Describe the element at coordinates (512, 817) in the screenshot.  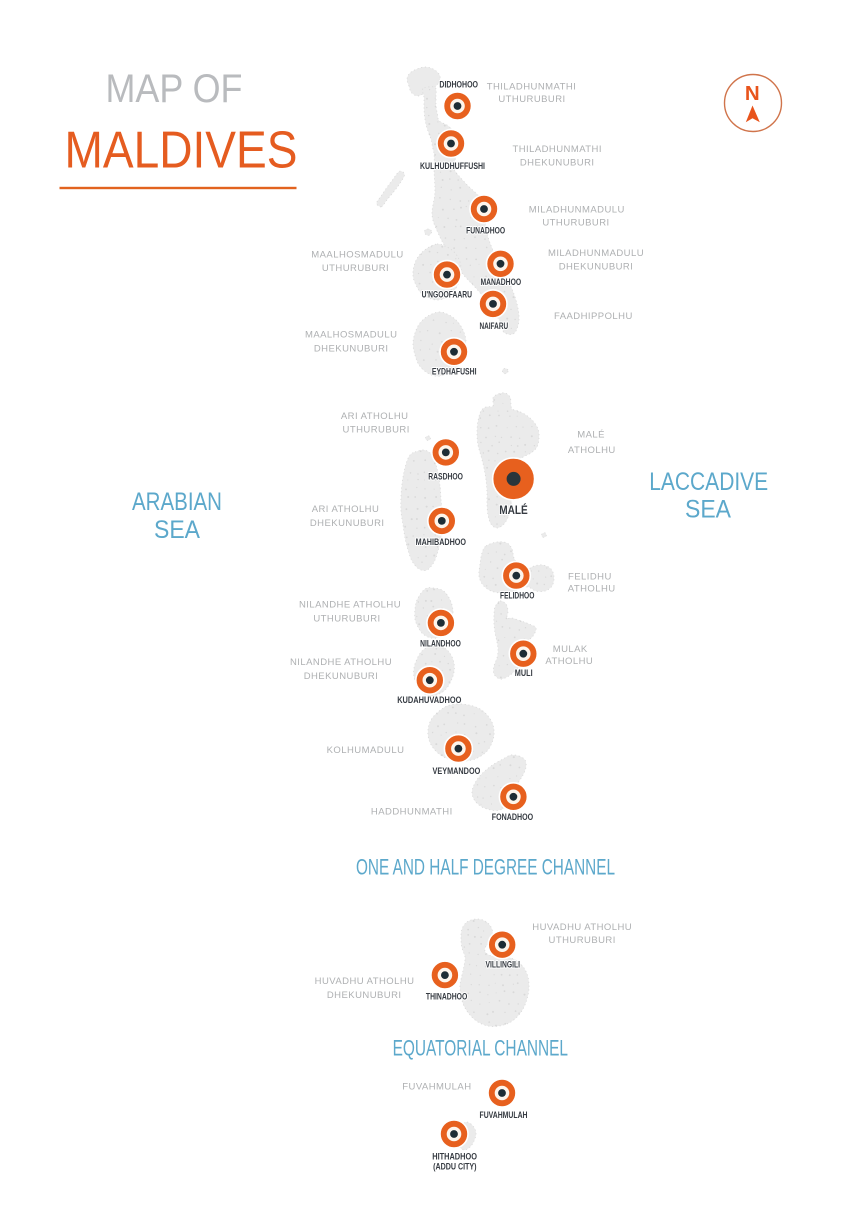
I see `svg-text: FONADHOO` at that location.